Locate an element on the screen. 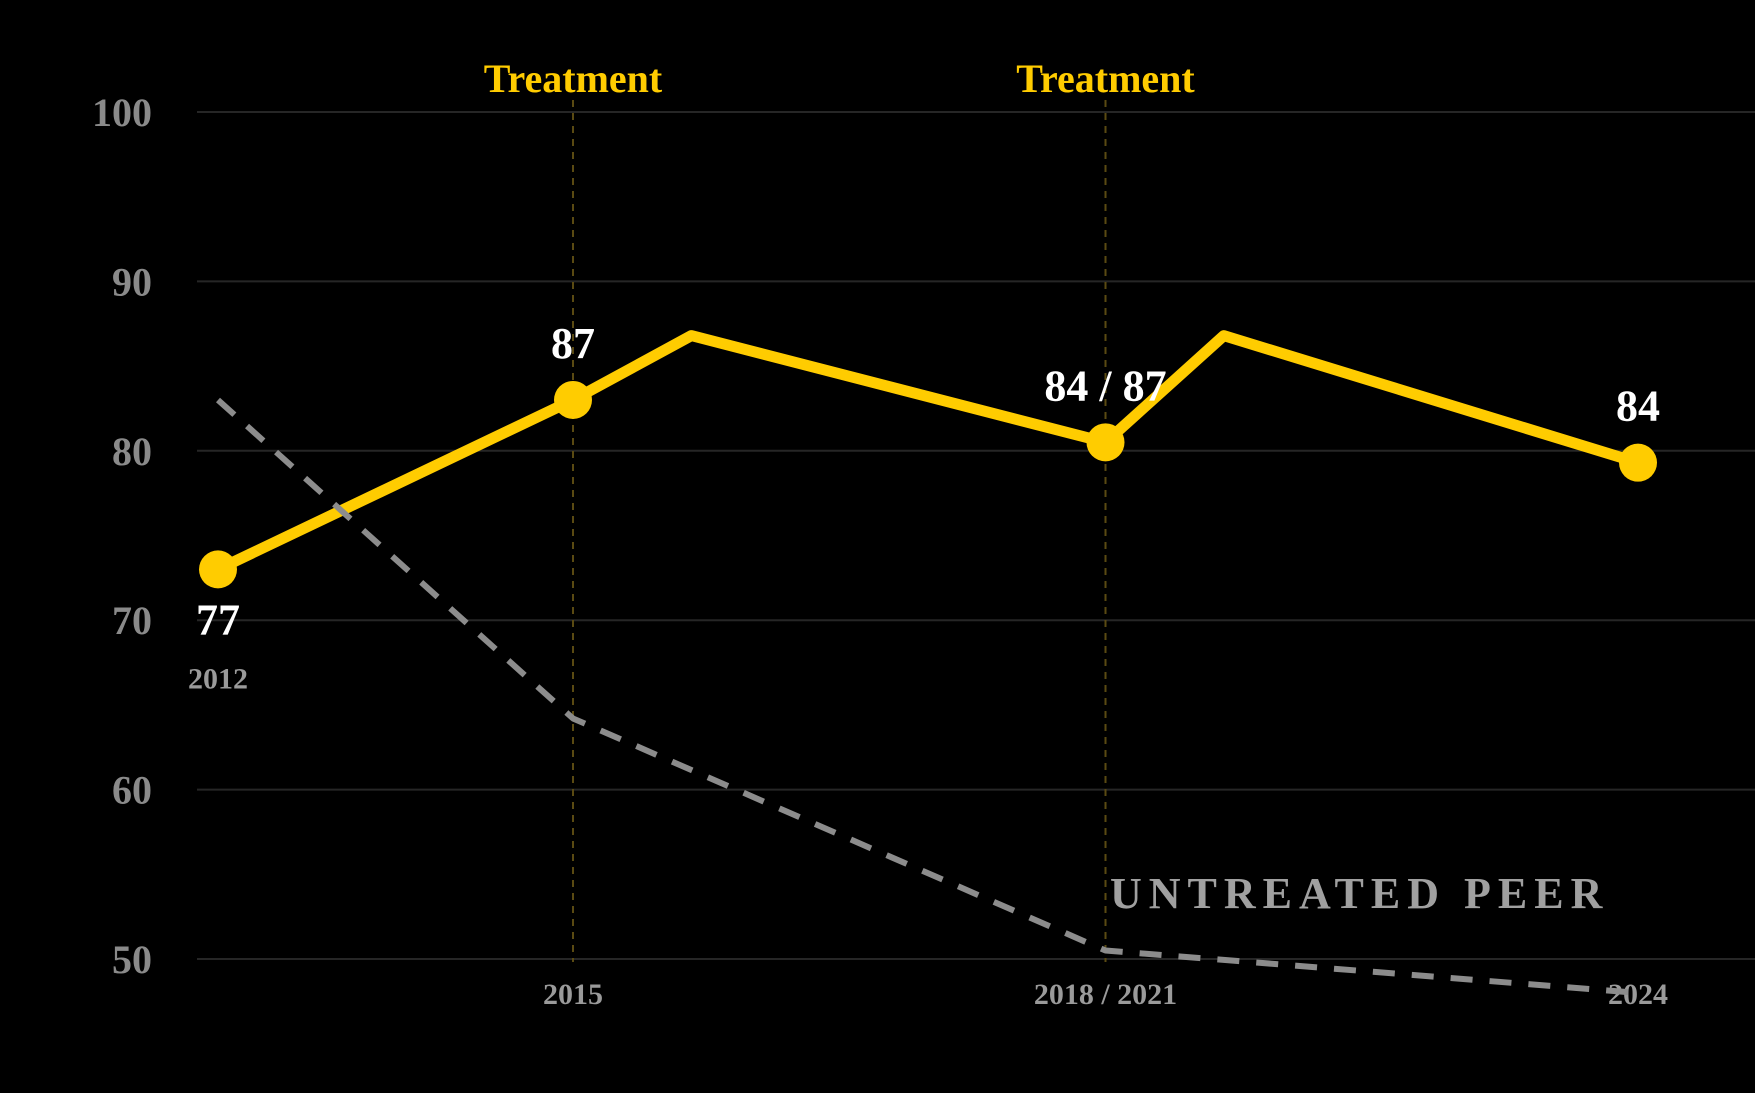 The height and width of the screenshot is (1093, 1755). peer-series-label: UNTREATED PEER is located at coordinates (1359, 893).